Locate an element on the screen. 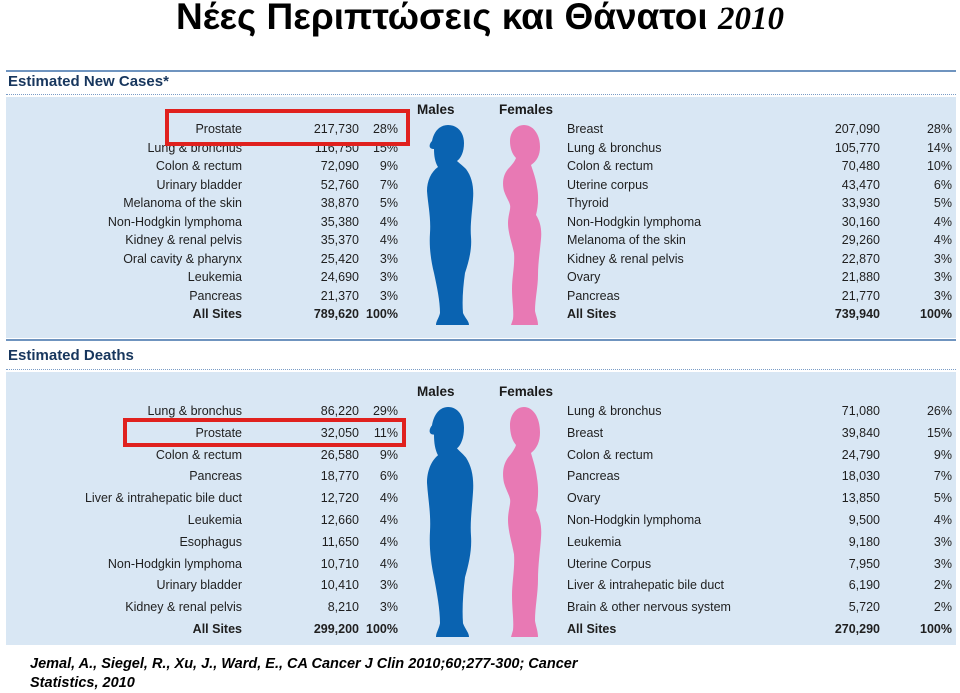 The width and height of the screenshot is (960, 693). male-site-label: Esophagus is located at coordinates (210, 541).